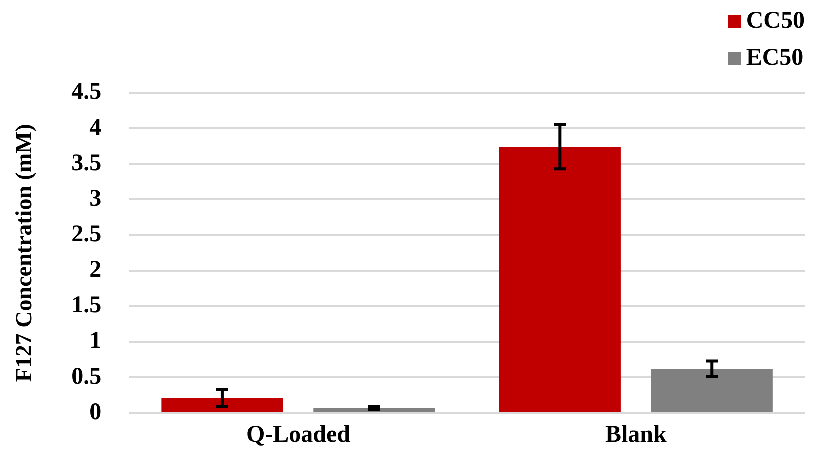  I want to click on y-tick-label: 0, so click(96, 412).